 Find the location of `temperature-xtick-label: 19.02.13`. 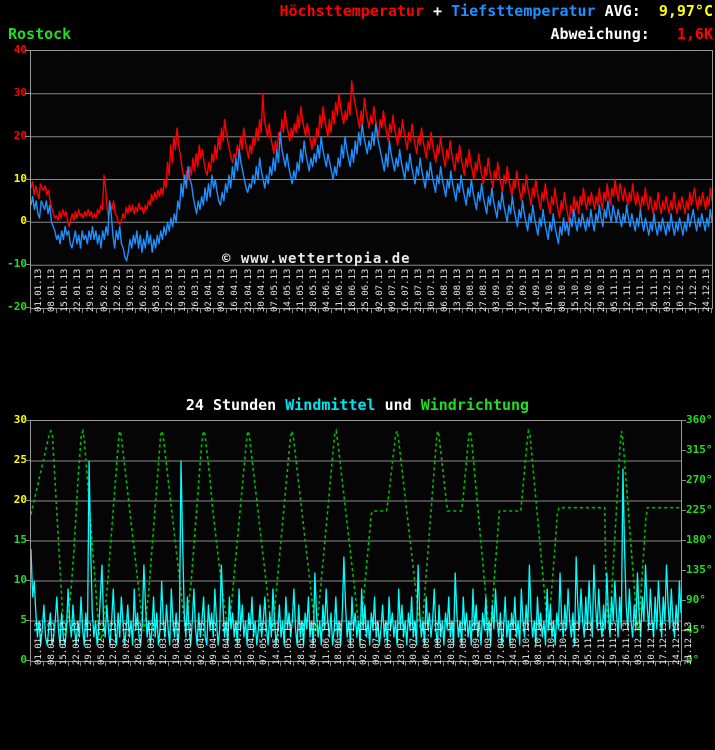

temperature-xtick-label: 19.02.13 is located at coordinates (130, 290).